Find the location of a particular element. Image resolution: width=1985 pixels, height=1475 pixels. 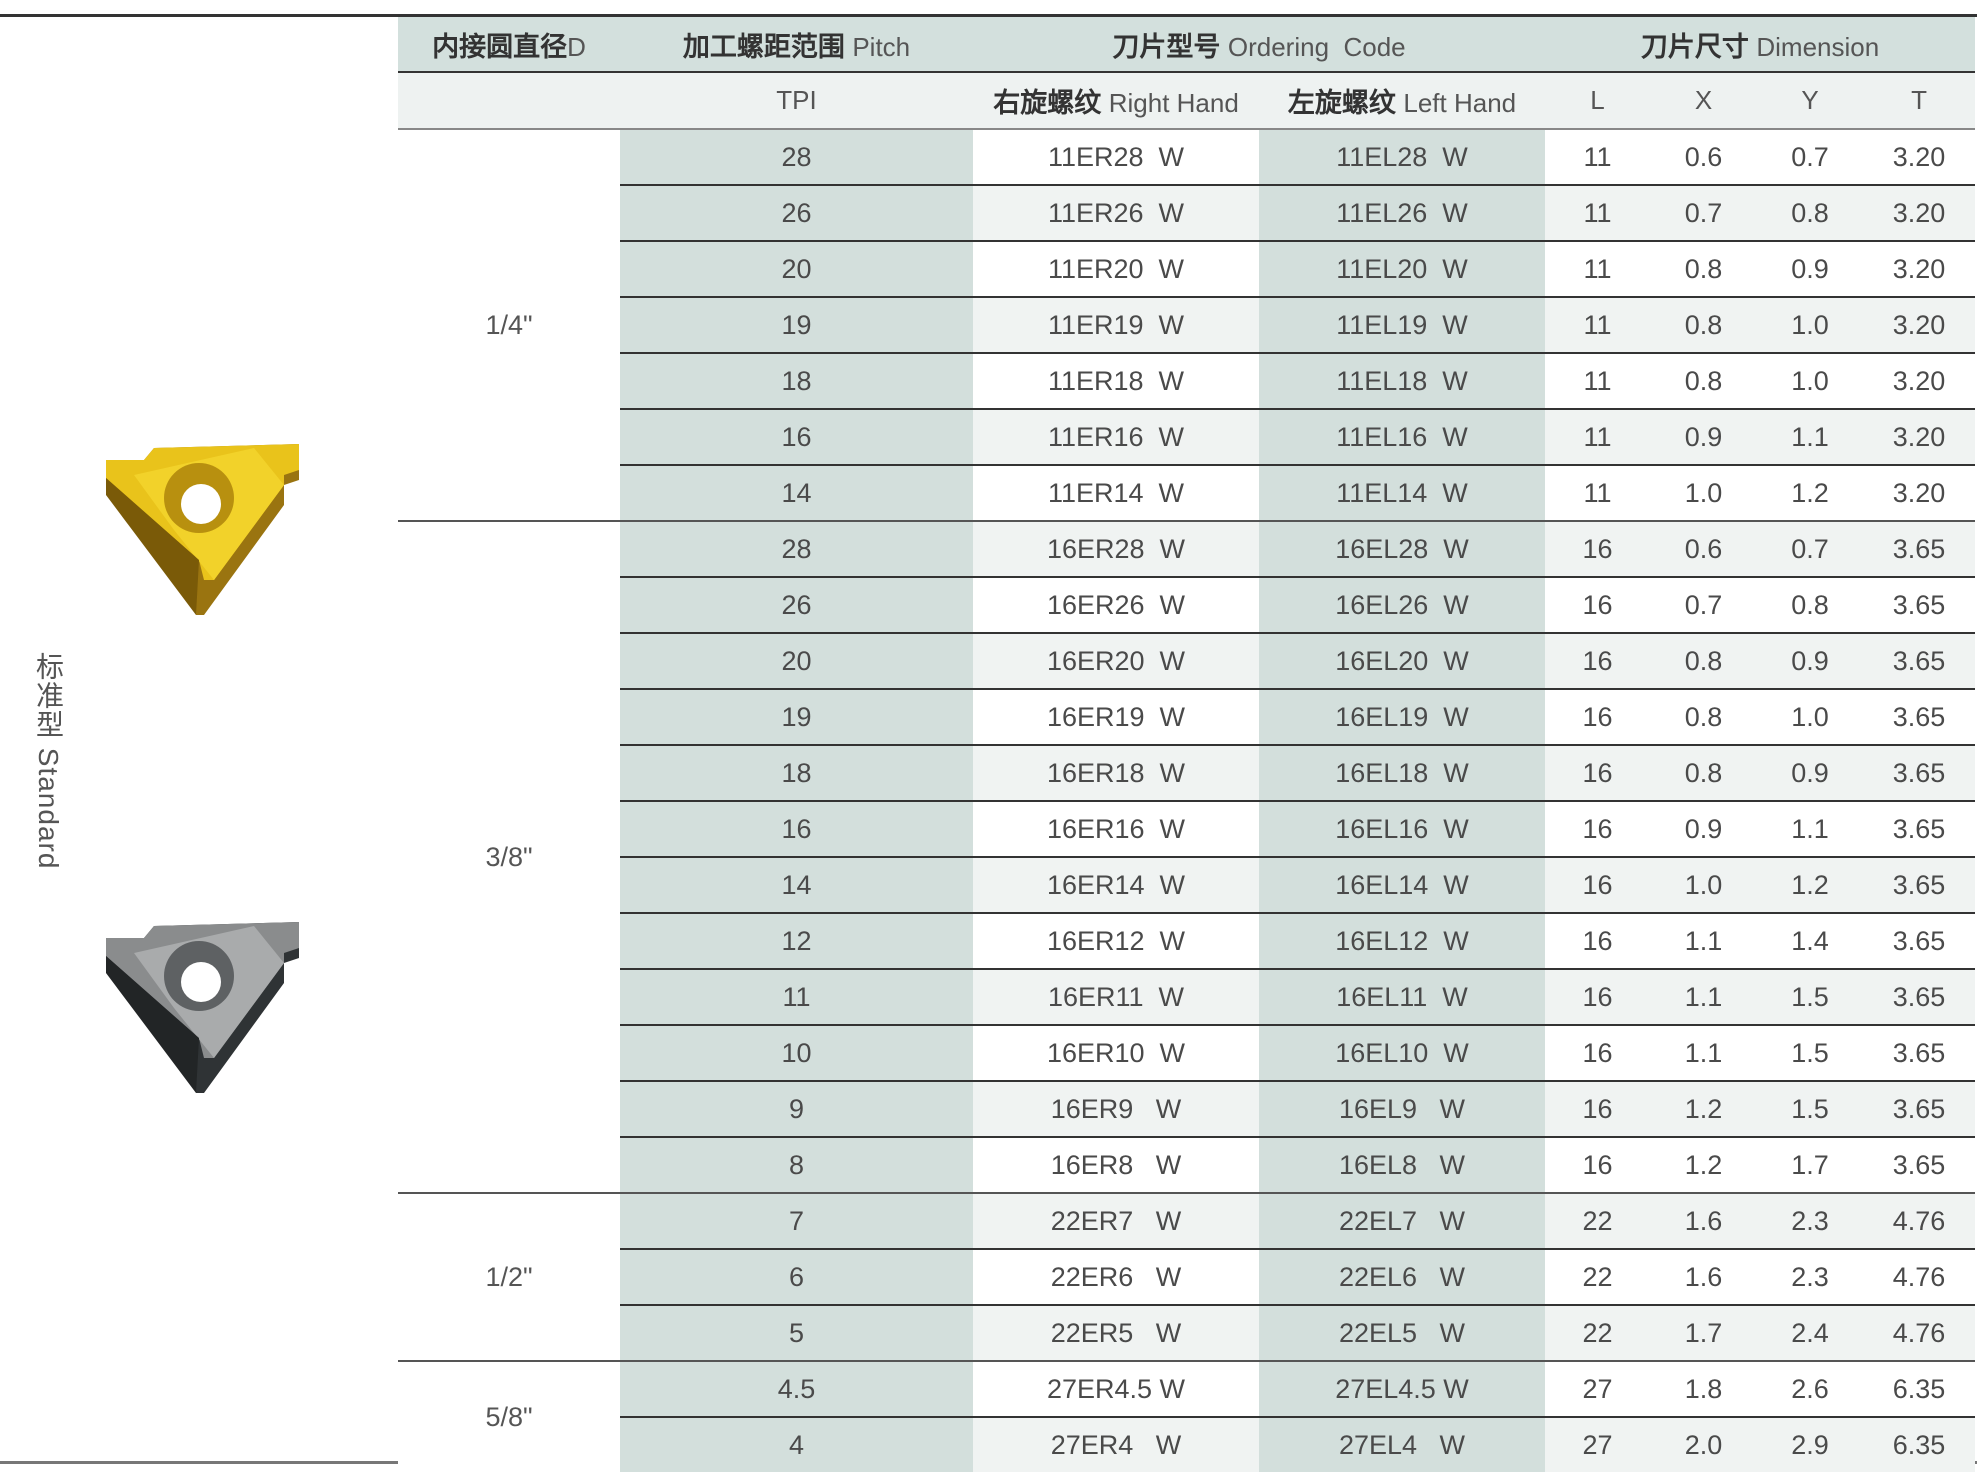

cell-left: 16EL20 W is located at coordinates (1402, 661).